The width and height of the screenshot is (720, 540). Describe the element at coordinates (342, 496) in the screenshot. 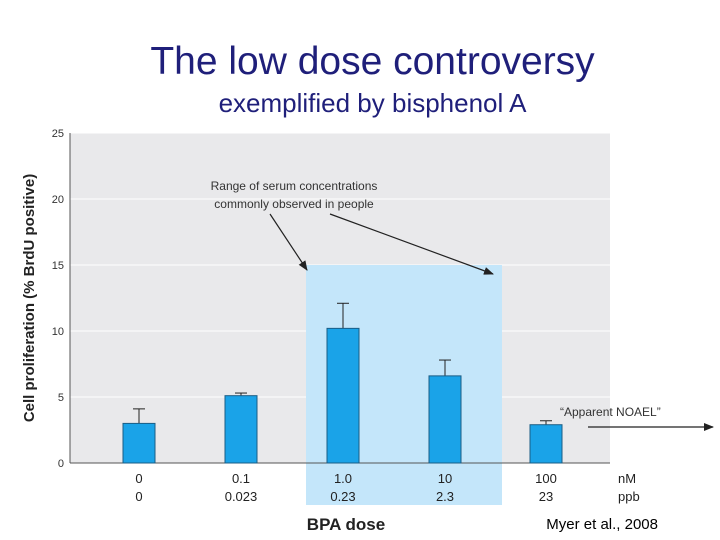

I see `x-tick-label-ppb: 0.23` at that location.